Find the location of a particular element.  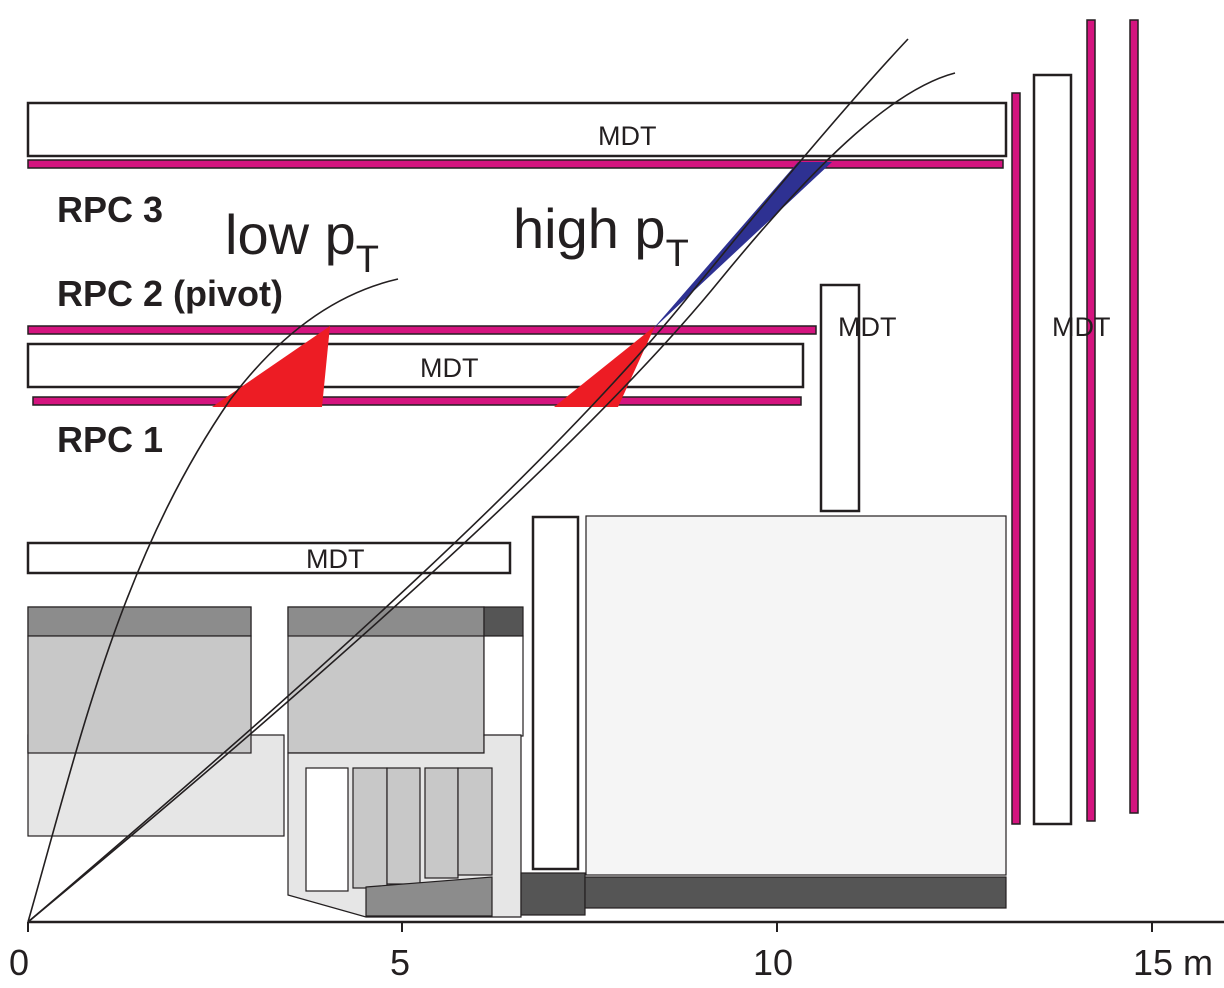

shield-dark-left is located at coordinates (553, 894).